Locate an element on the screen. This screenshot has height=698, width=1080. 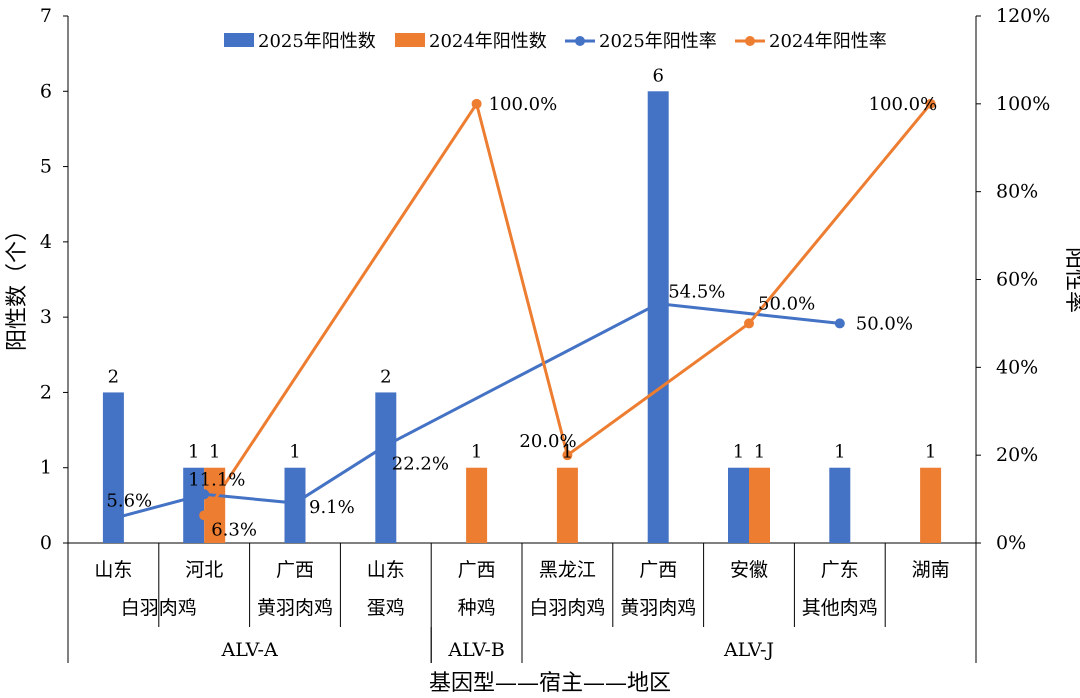
y2-tick-label: 120% is located at coordinates (1023, 16).